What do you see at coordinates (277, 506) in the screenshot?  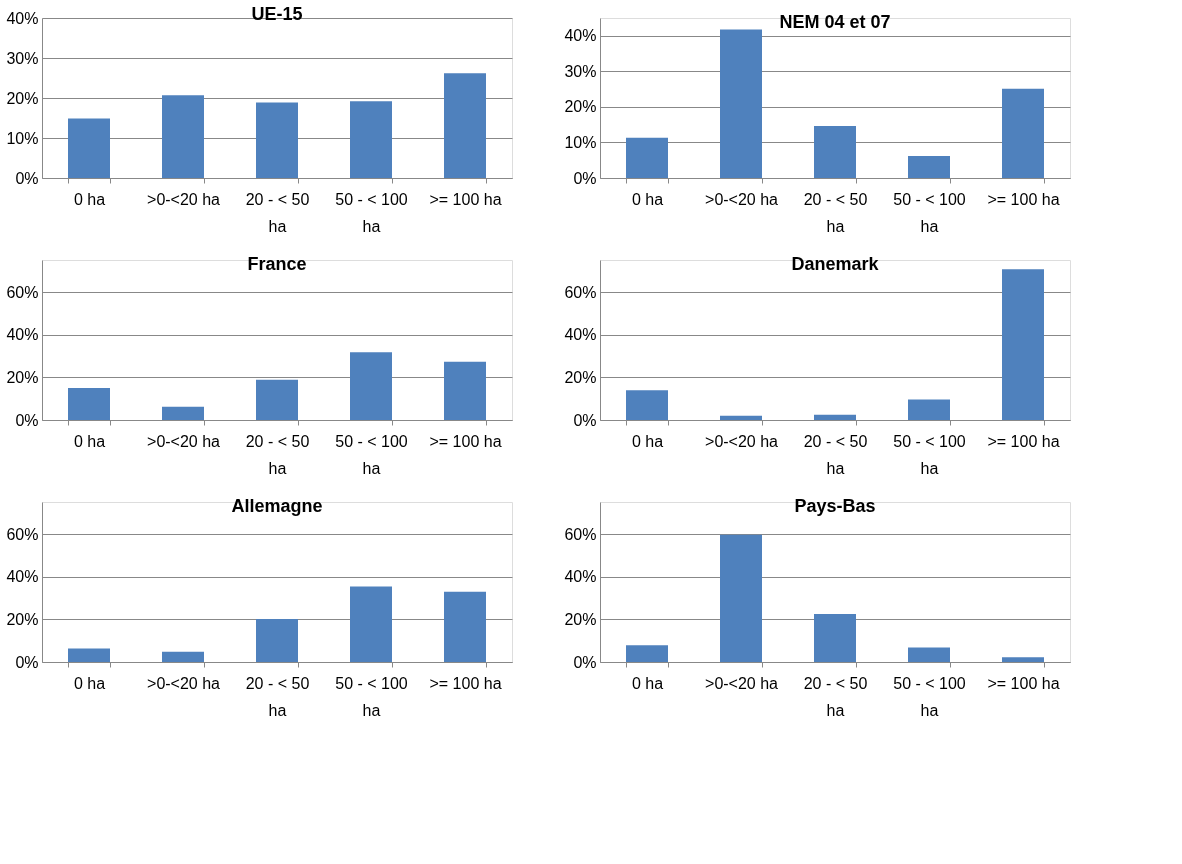 I see `chart-title: Allemagne` at bounding box center [277, 506].